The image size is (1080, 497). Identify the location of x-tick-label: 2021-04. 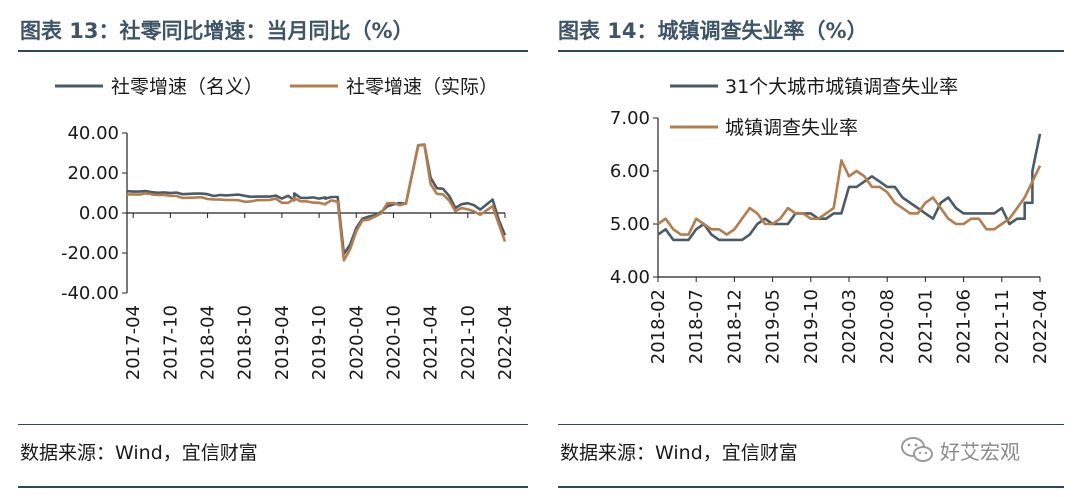
(431, 342).